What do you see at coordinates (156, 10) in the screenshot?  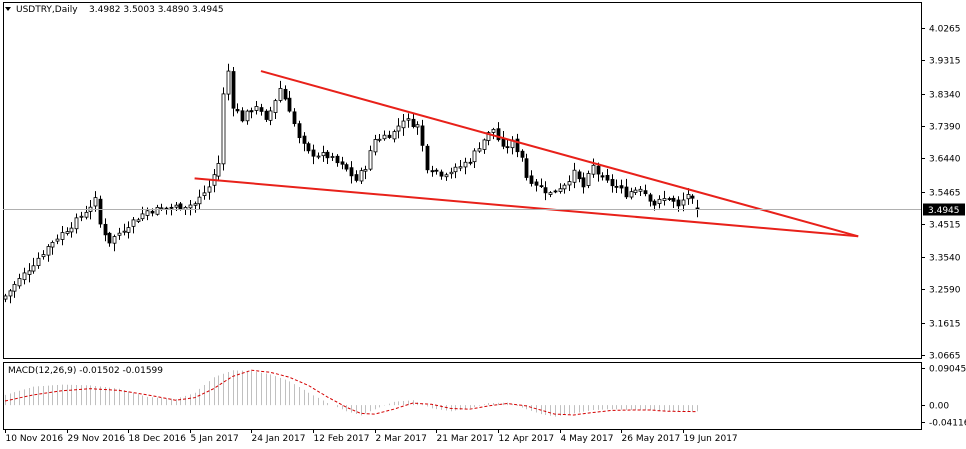 I see `ohlc-values: 3.4982 3.5003 3.4890 3.4945` at bounding box center [156, 10].